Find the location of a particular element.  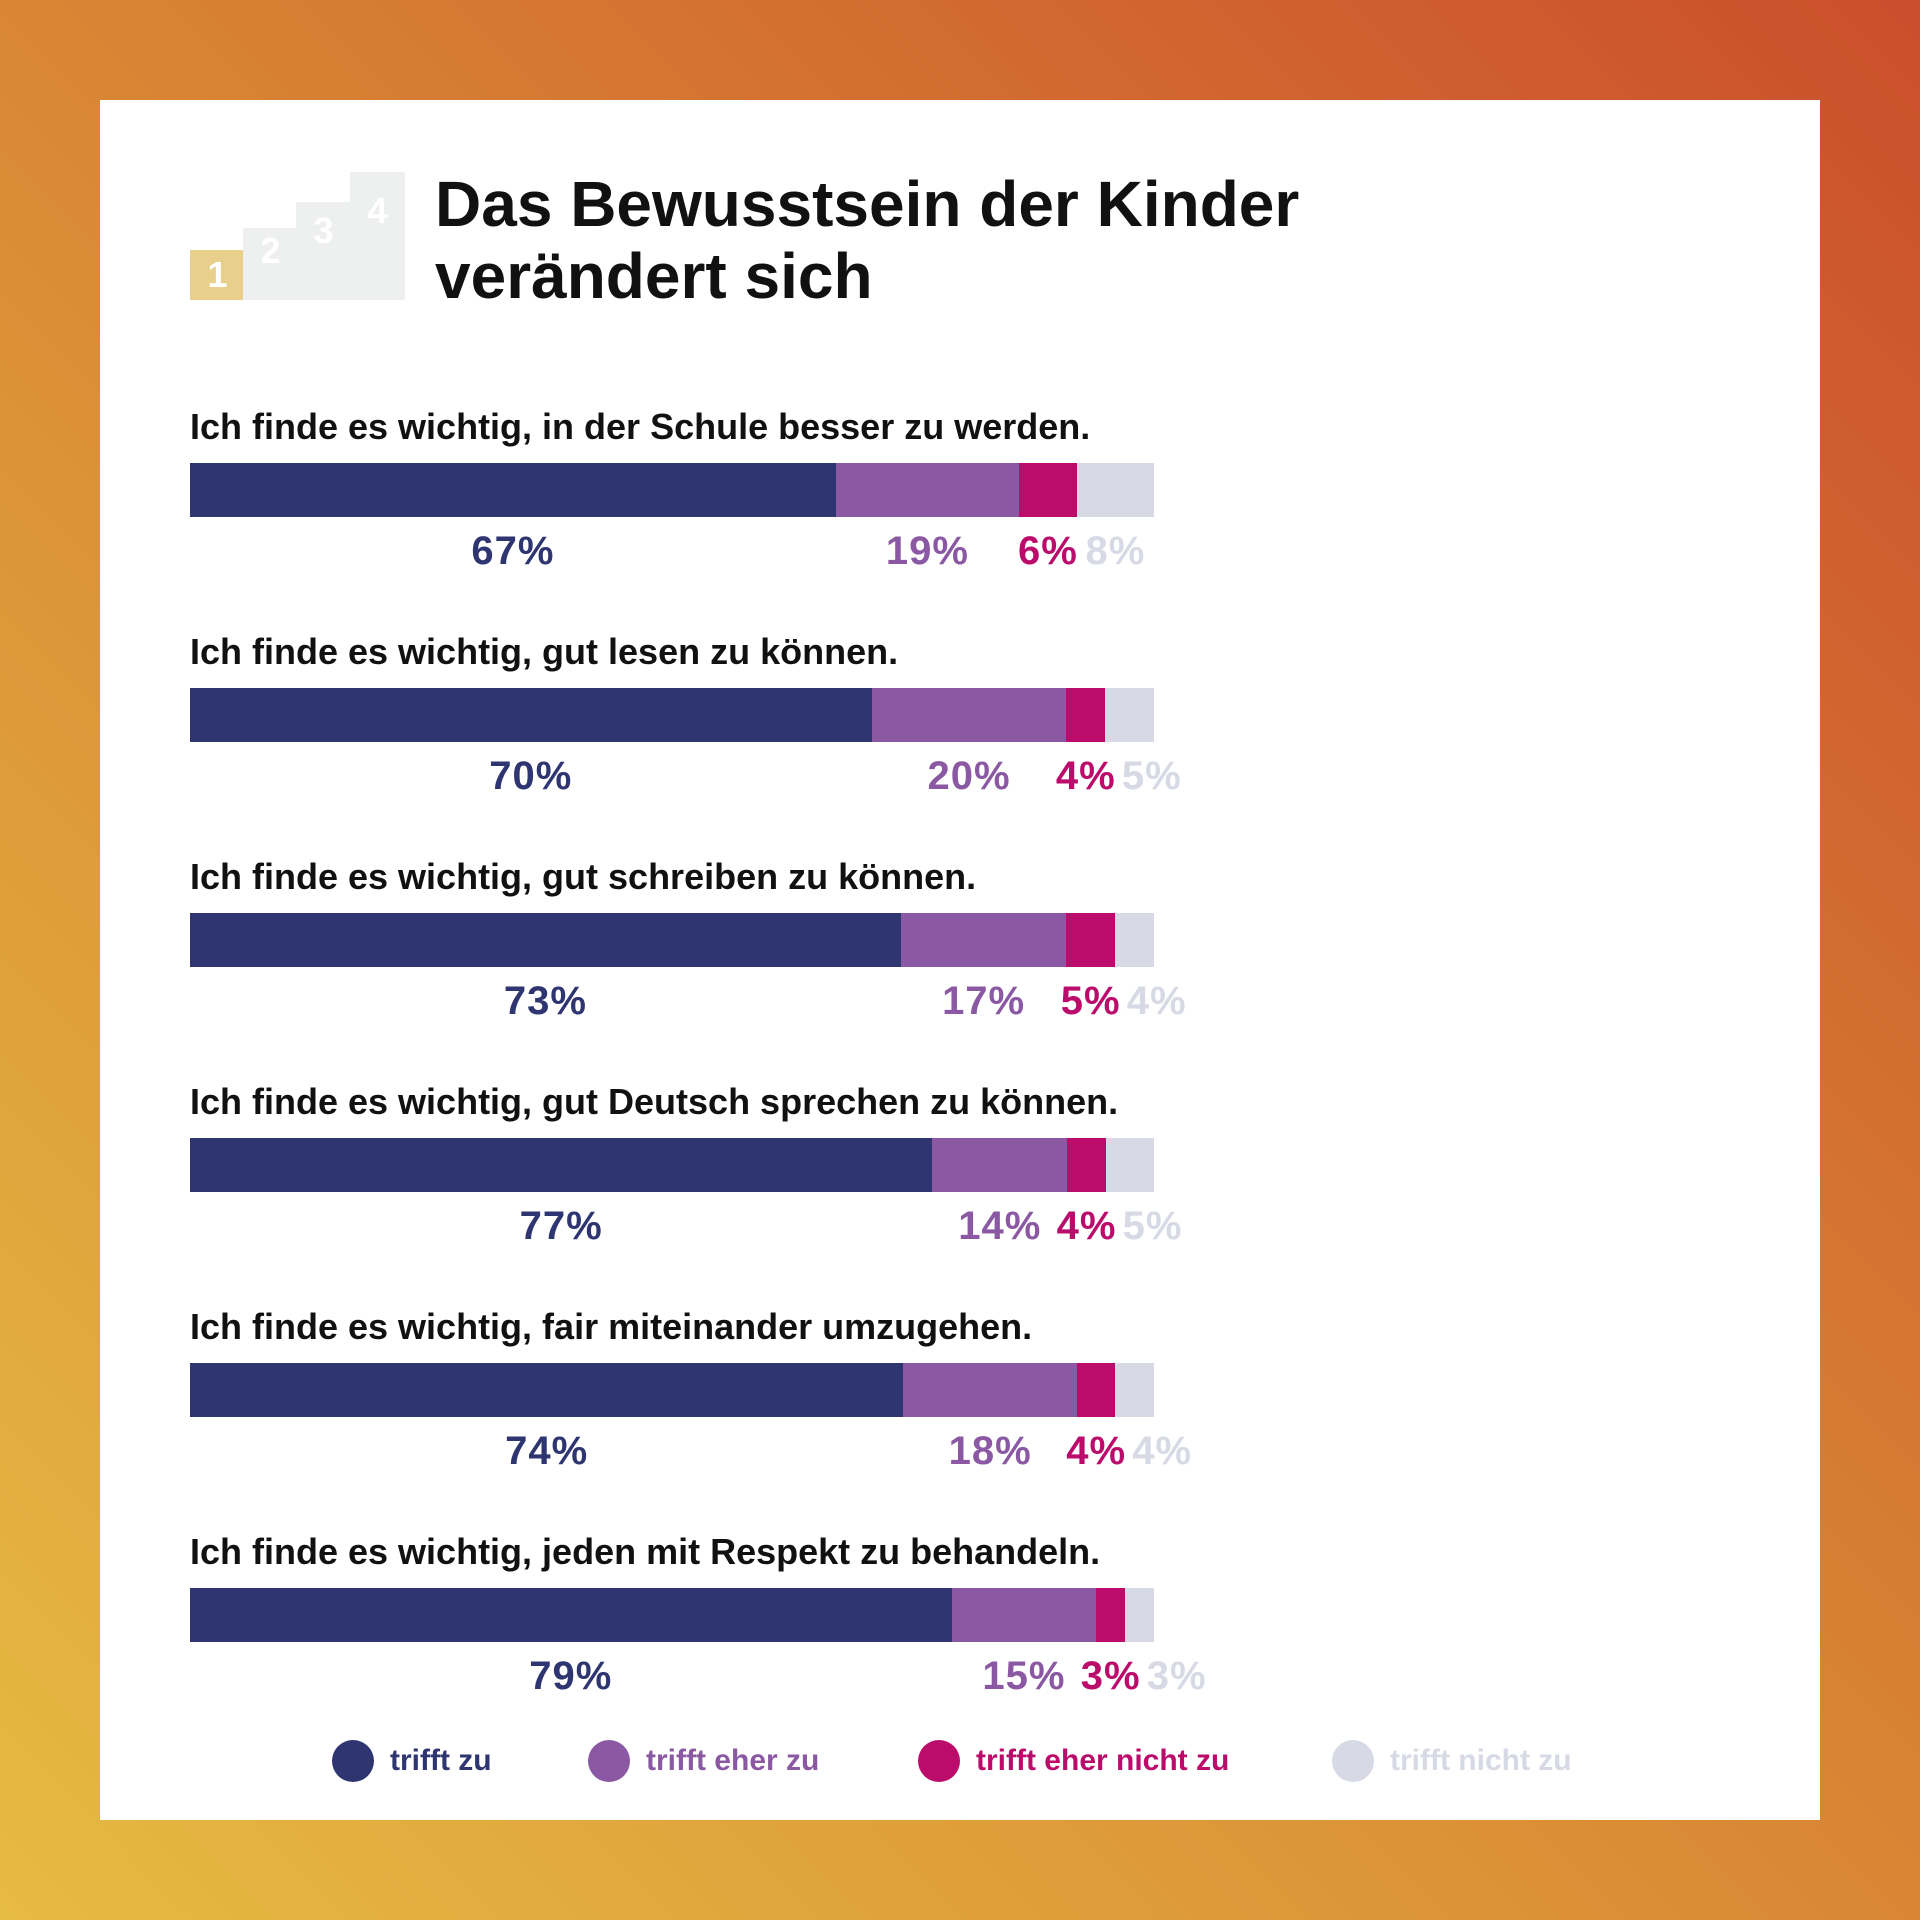

podium-step-1: 1 is located at coordinates (217, 275).